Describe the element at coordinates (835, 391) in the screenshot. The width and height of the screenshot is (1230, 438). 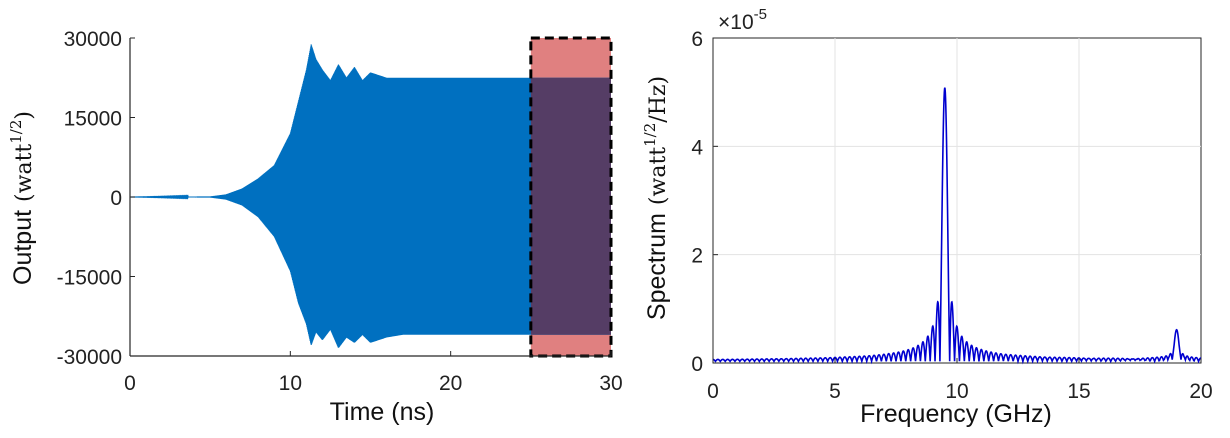
I see `spectrum-x-tick-label: 5` at that location.